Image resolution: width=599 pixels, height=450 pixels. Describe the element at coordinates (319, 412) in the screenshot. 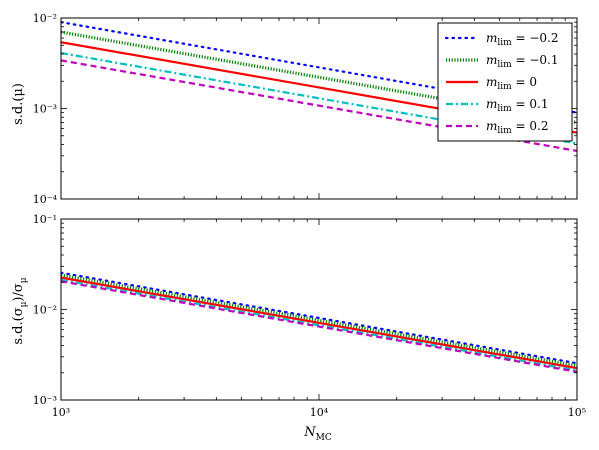

I see `x-tick-label: 10⁴` at that location.